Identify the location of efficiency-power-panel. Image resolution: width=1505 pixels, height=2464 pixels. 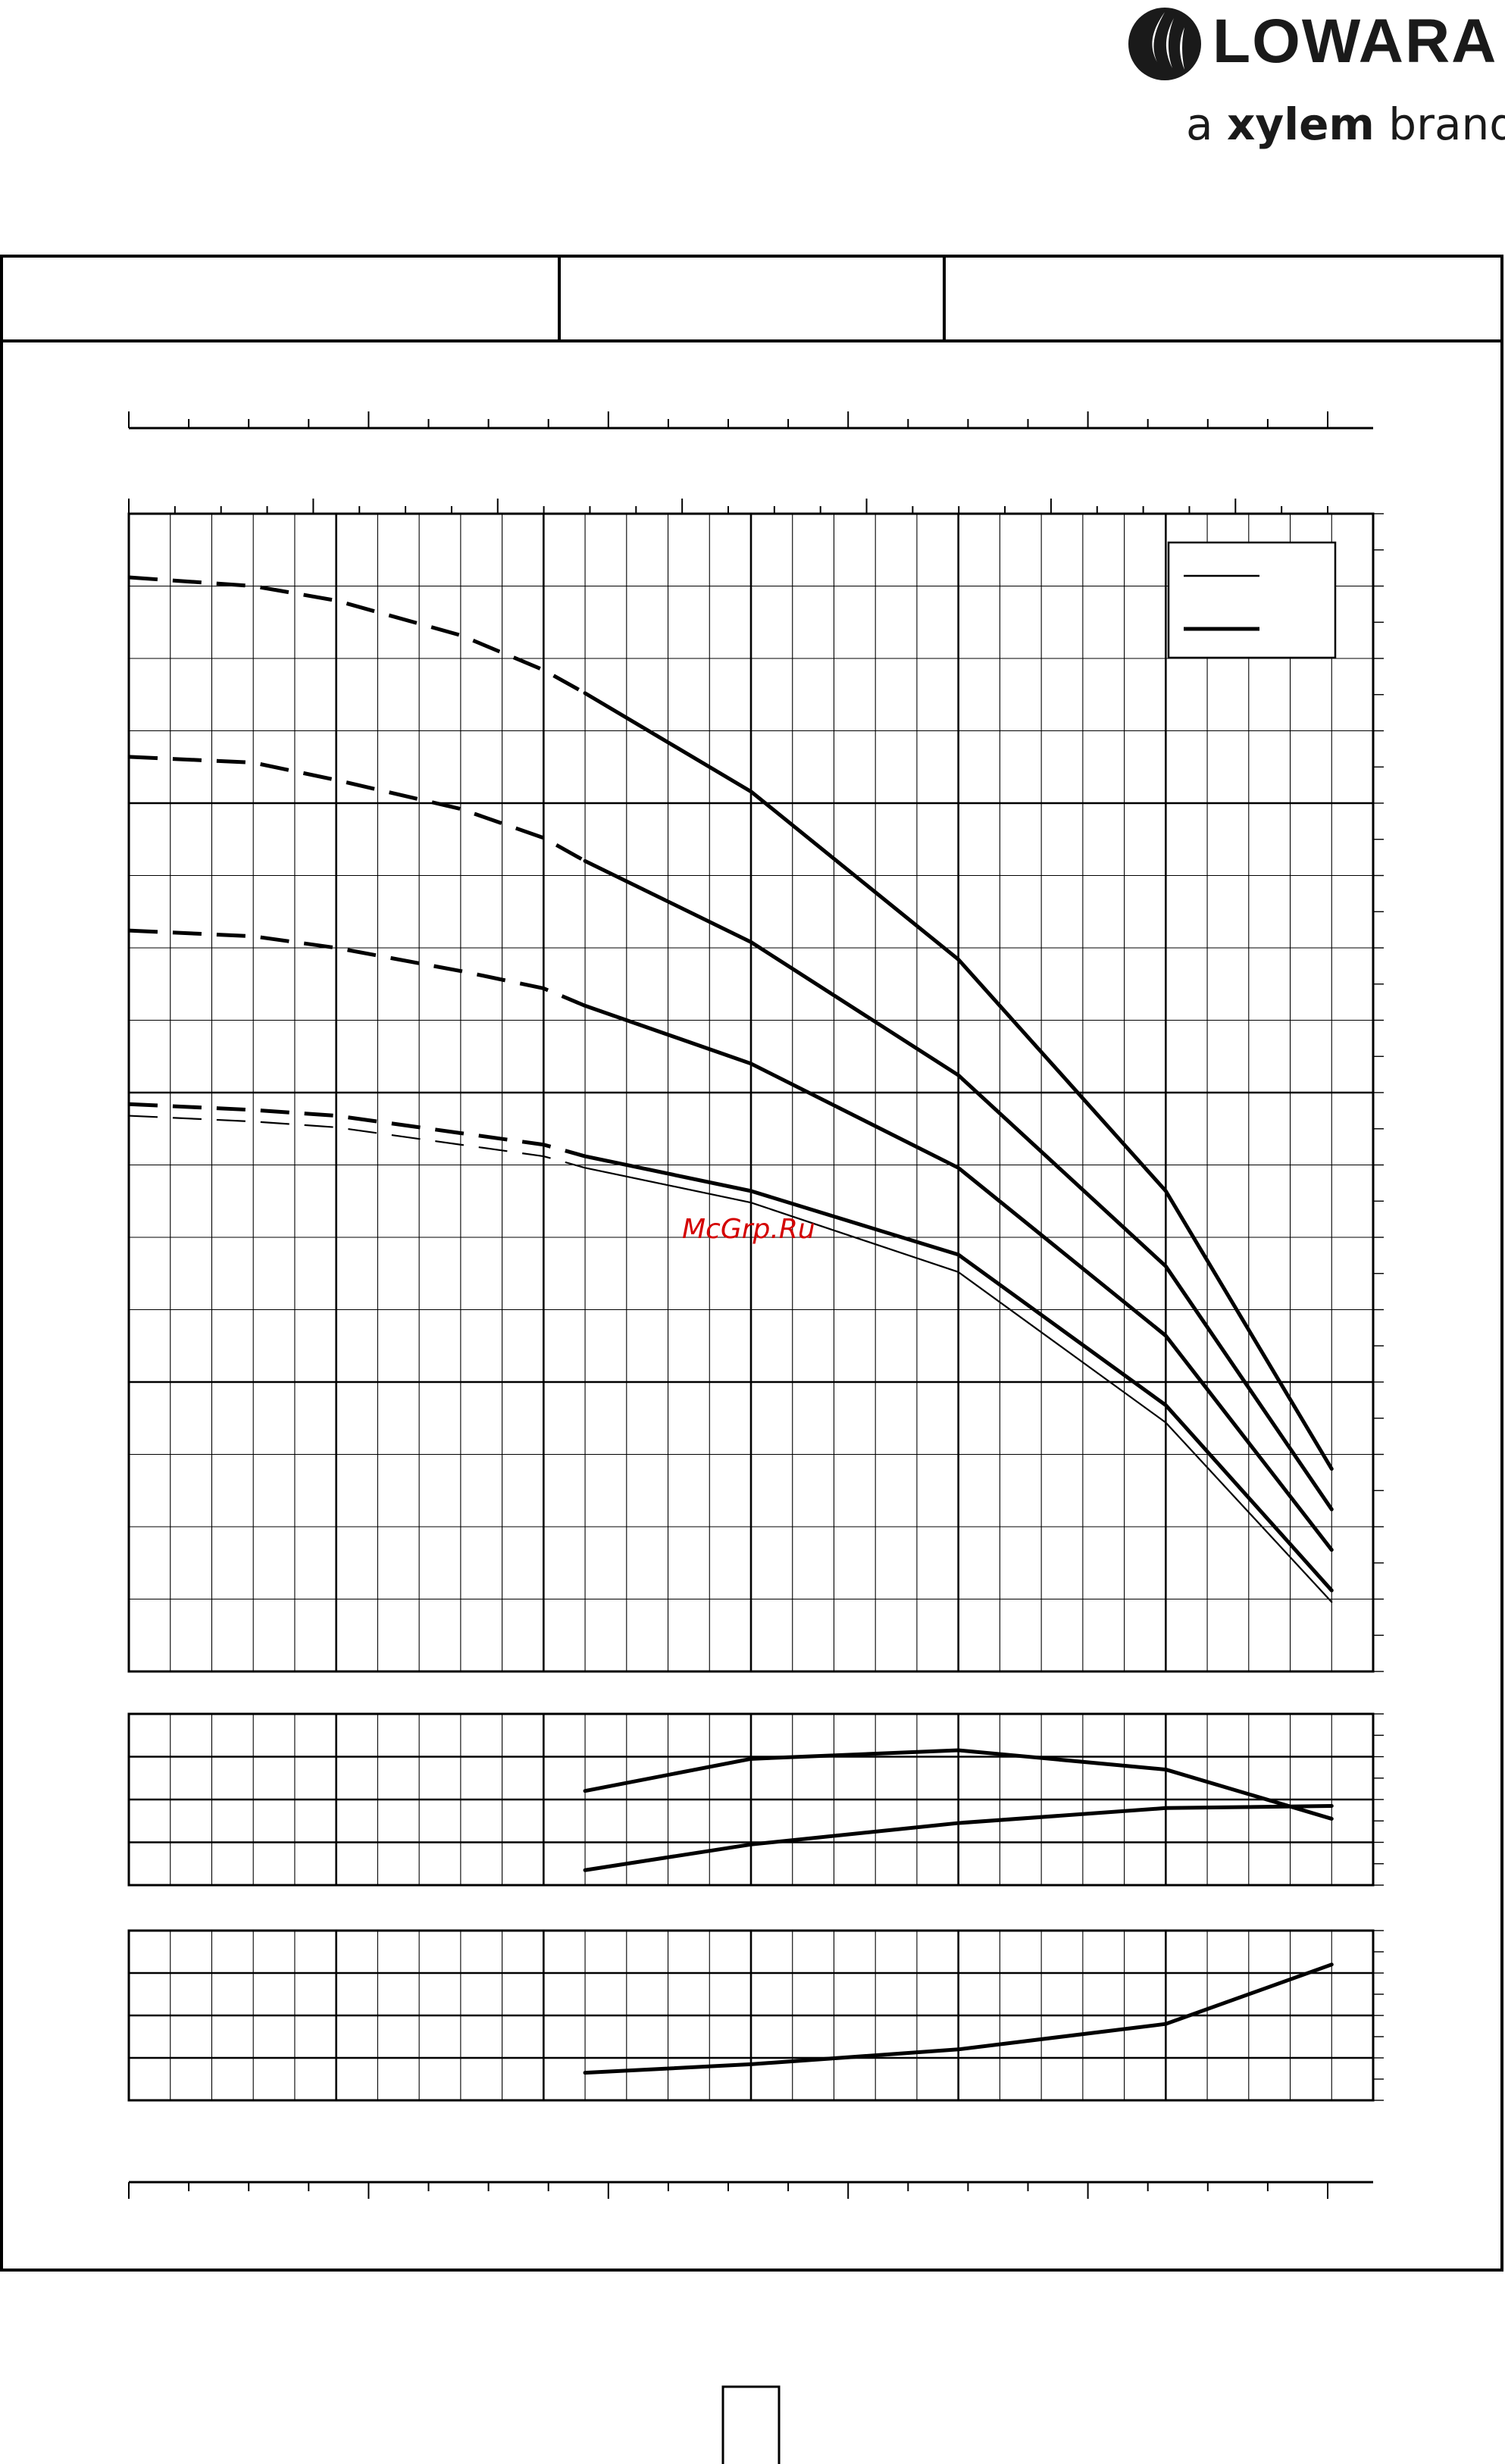
(755, 1799).